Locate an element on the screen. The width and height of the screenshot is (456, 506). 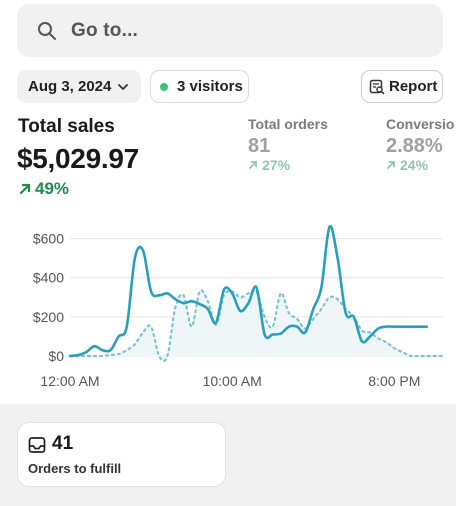
total-sales-change-value: 49% is located at coordinates (52, 188).